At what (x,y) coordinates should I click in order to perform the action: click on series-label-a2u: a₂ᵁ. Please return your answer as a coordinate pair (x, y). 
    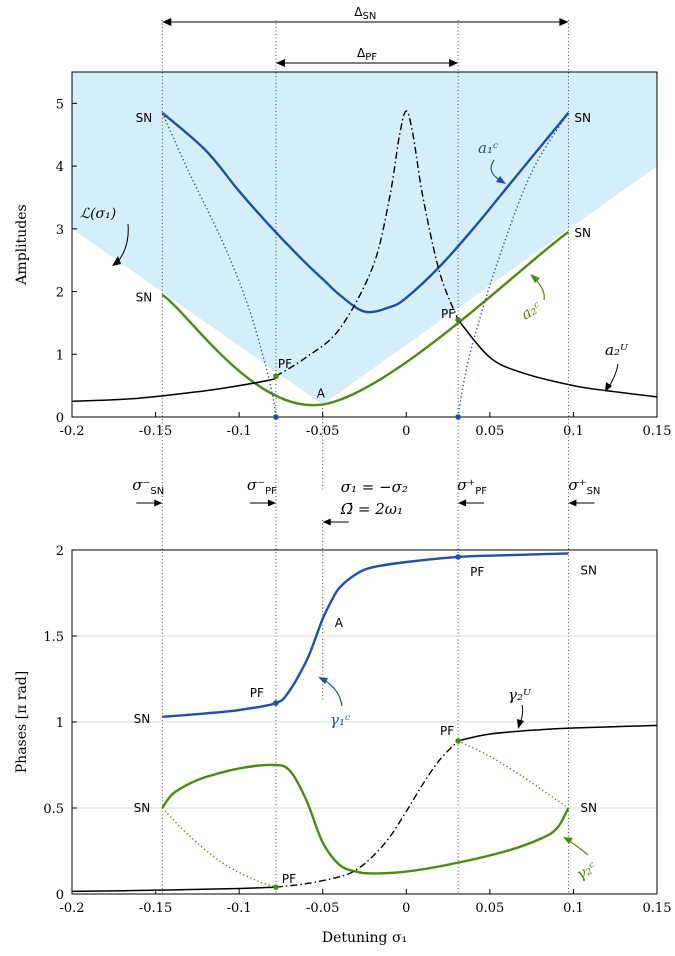
    Looking at the image, I should click on (617, 350).